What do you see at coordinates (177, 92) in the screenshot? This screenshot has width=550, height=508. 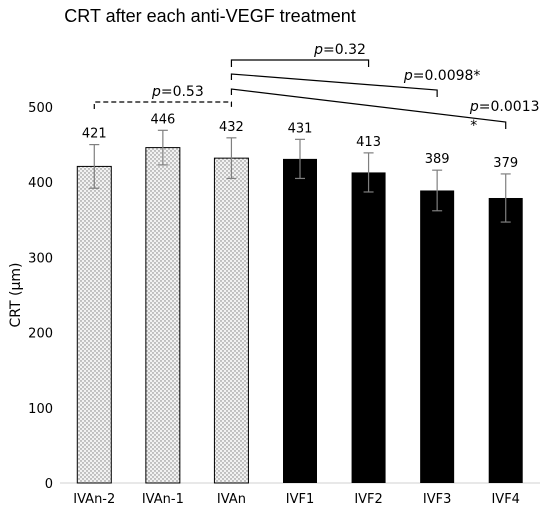 I see `p-value-label: p=0.53` at bounding box center [177, 92].